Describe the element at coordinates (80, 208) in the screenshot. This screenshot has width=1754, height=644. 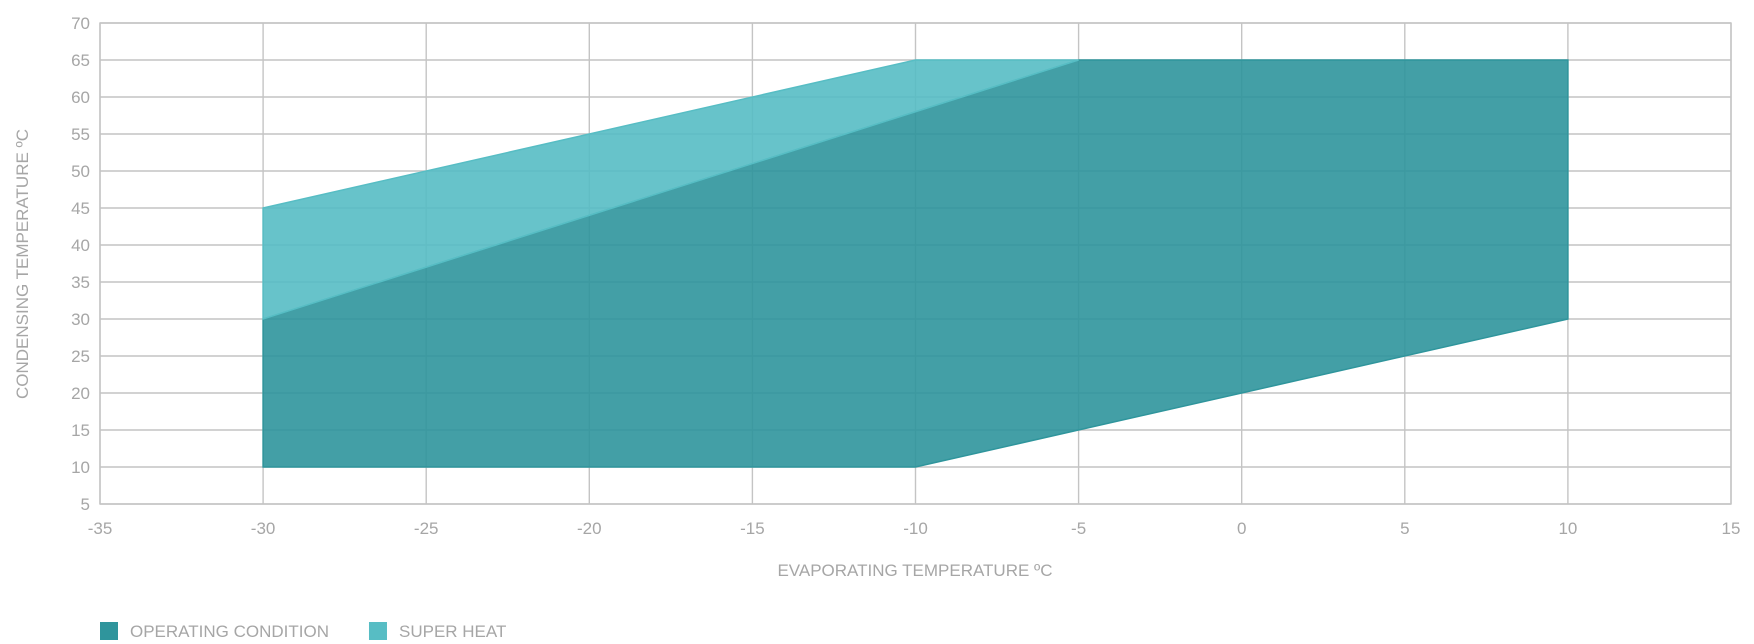
I see `y-tick-label: 45` at that location.